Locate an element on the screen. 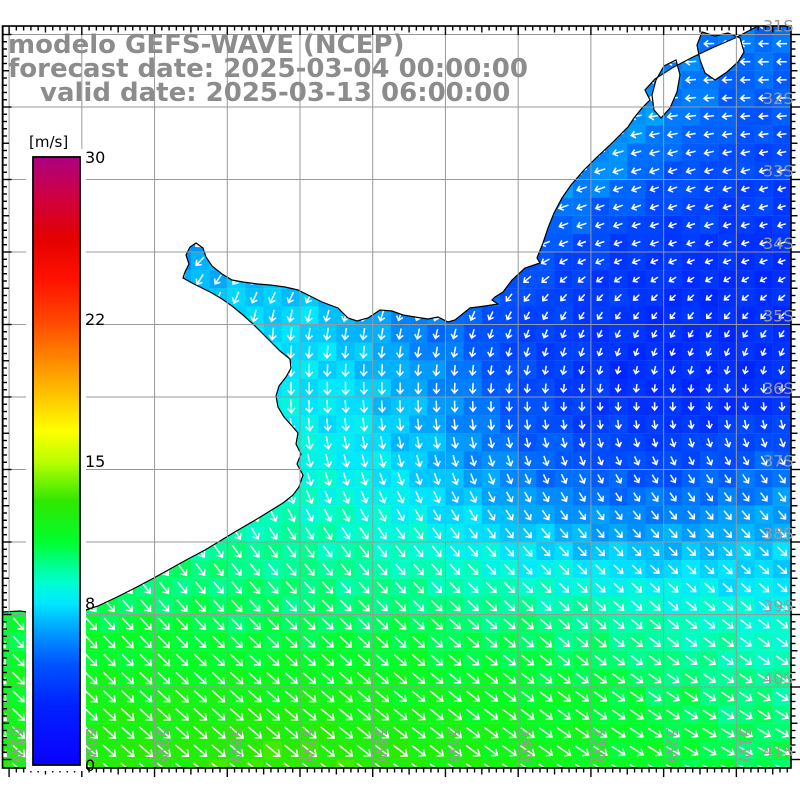 The width and height of the screenshot is (800, 800). colorbar-unit-label: [m/s] is located at coordinates (48, 142).